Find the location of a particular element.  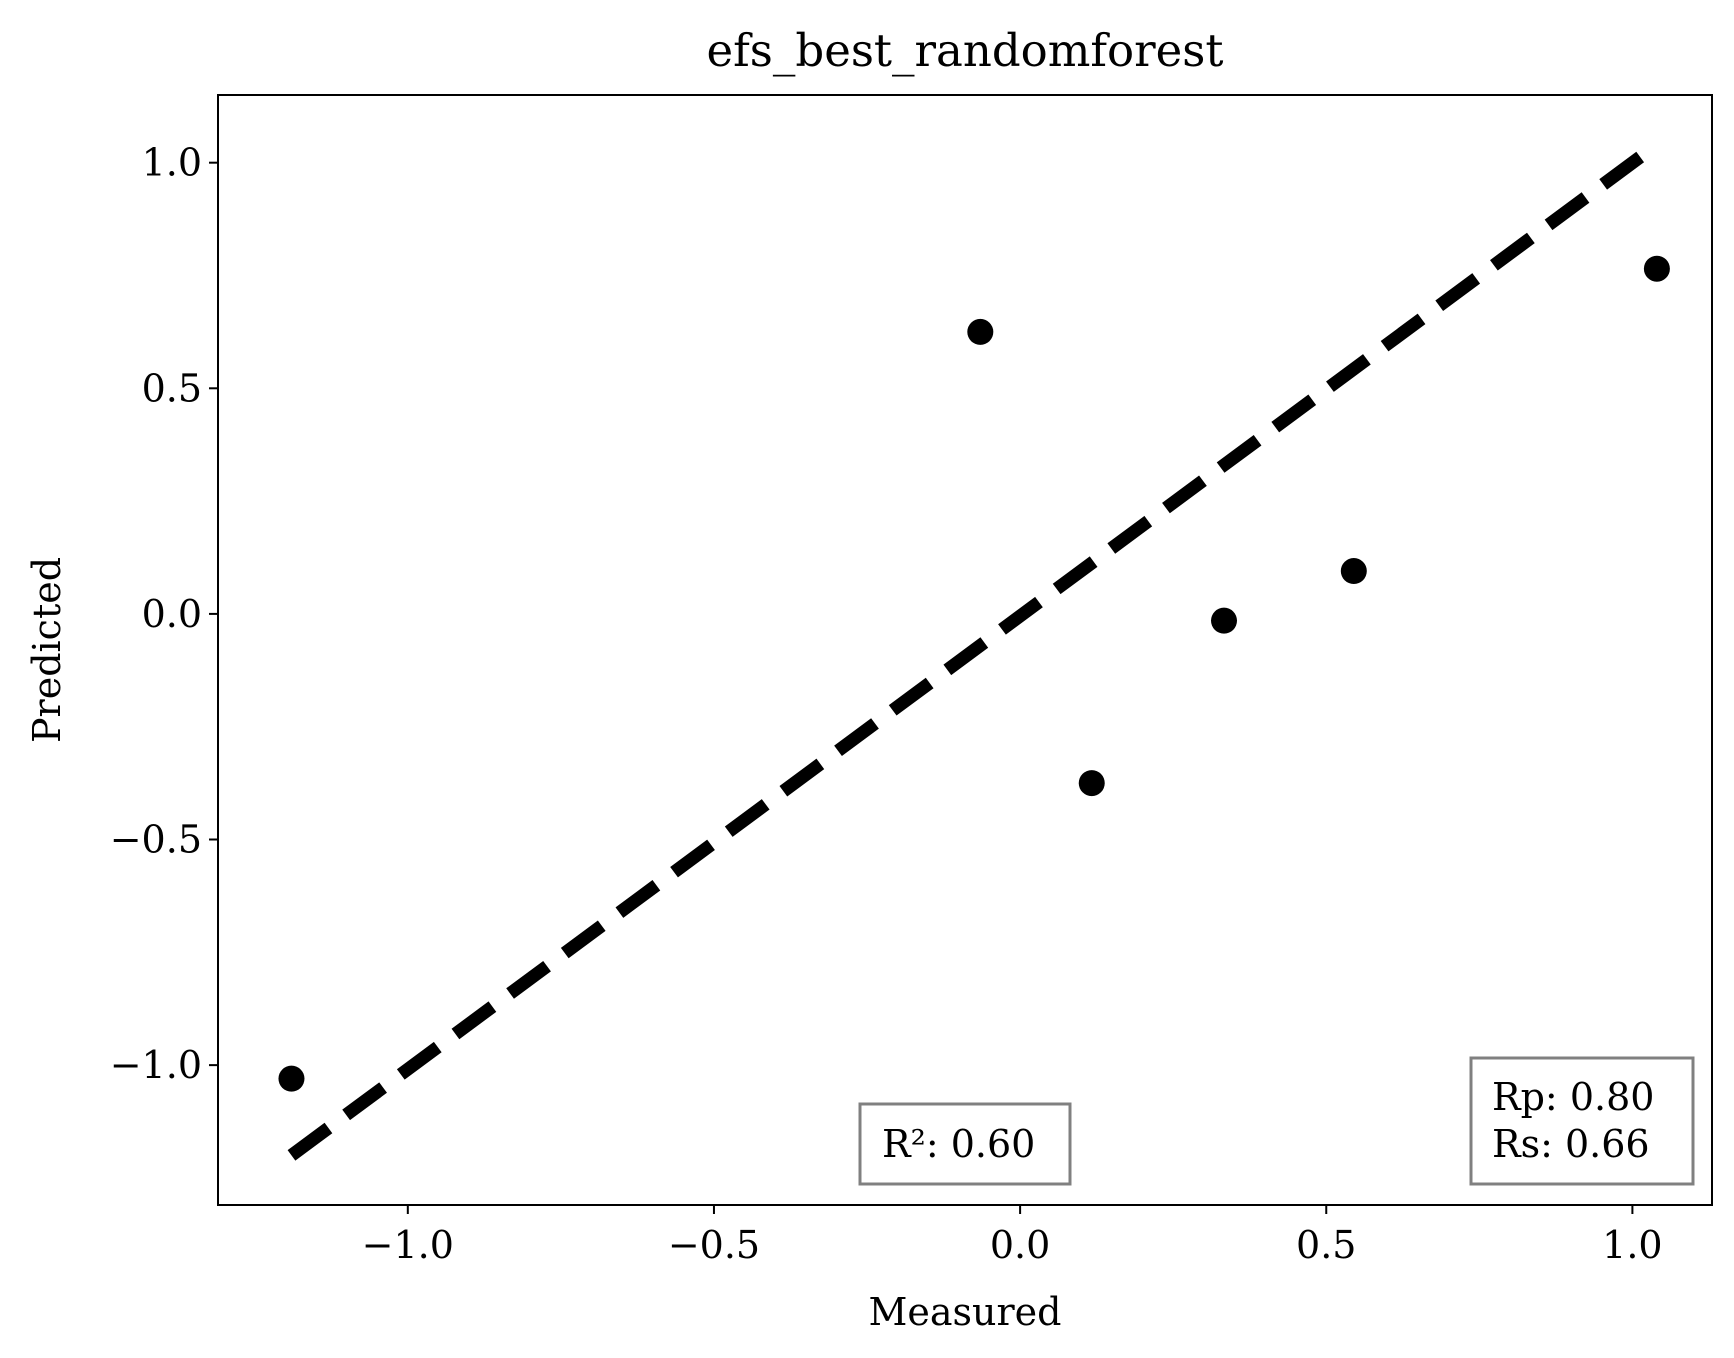

x-tick-label: 0.5 is located at coordinates (1326, 1245).